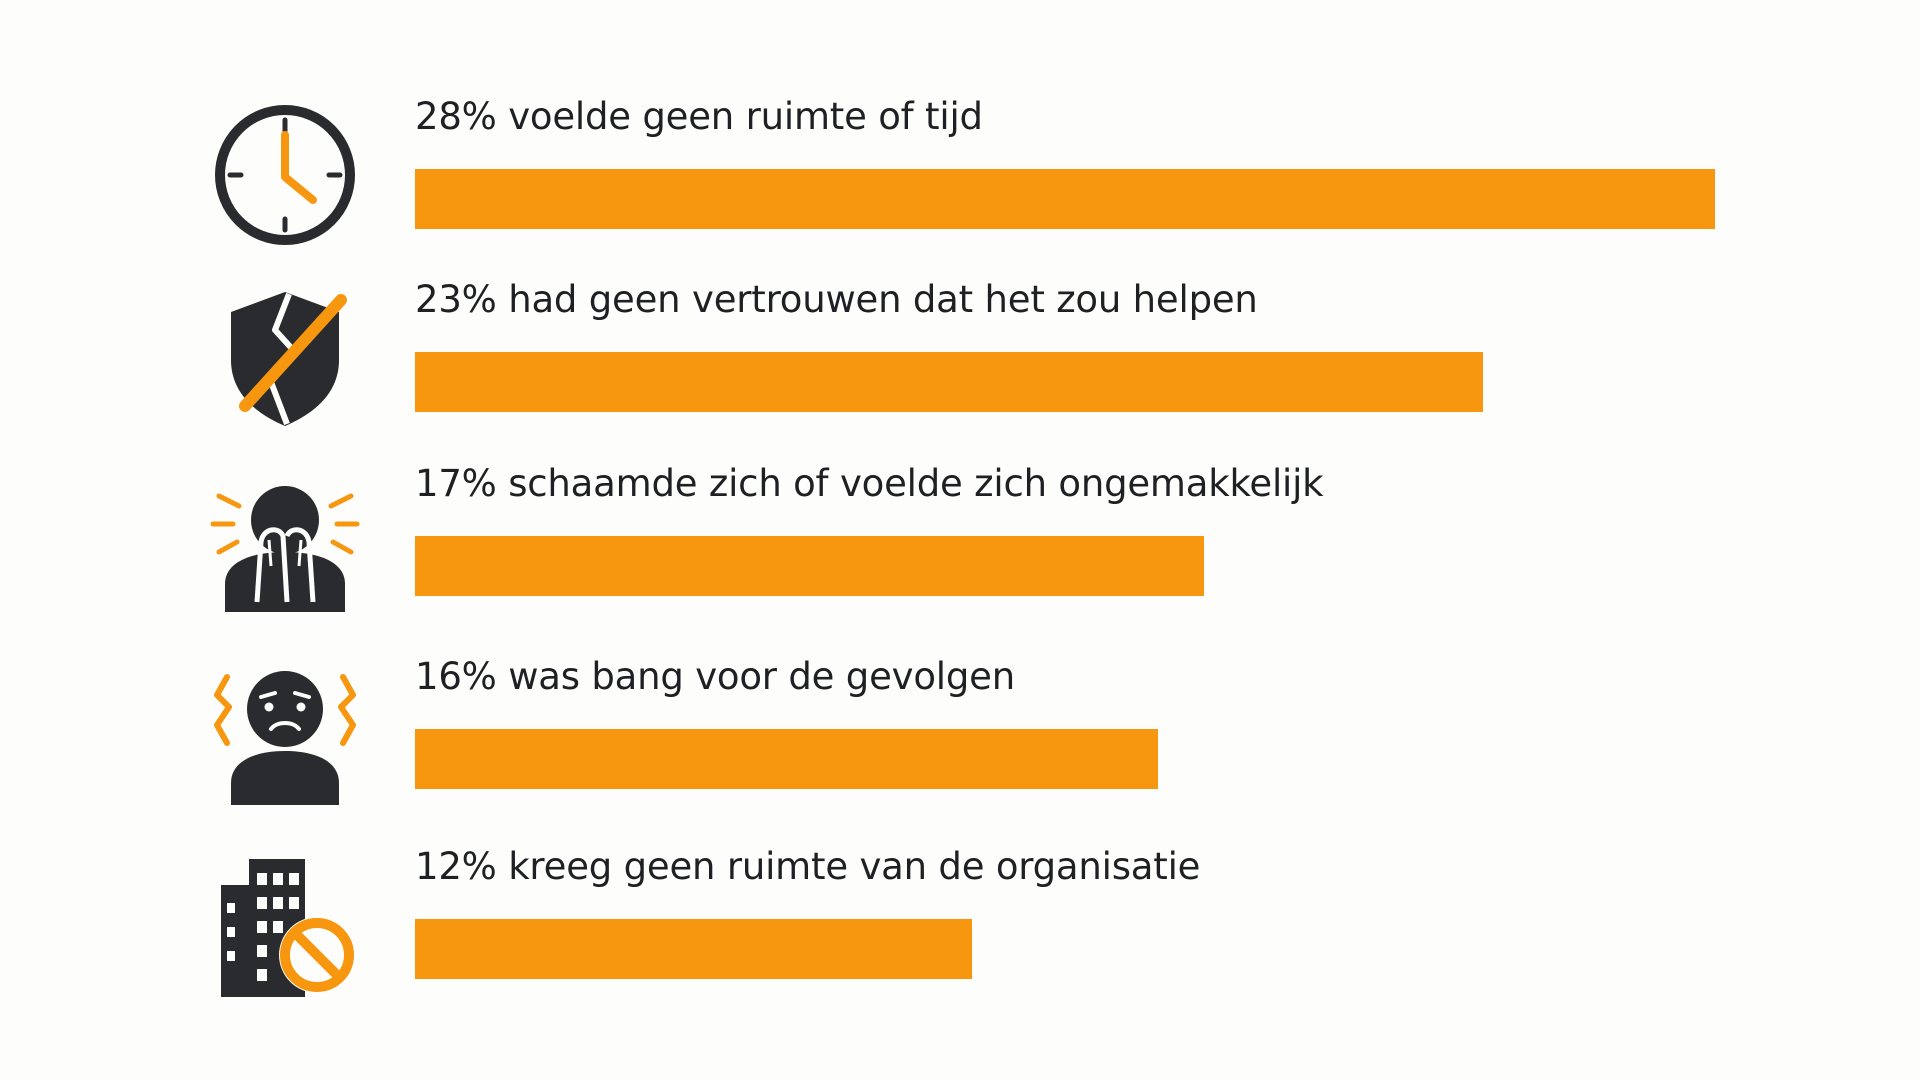  Describe the element at coordinates (285, 735) in the screenshot. I see `worried-person-icon` at that location.